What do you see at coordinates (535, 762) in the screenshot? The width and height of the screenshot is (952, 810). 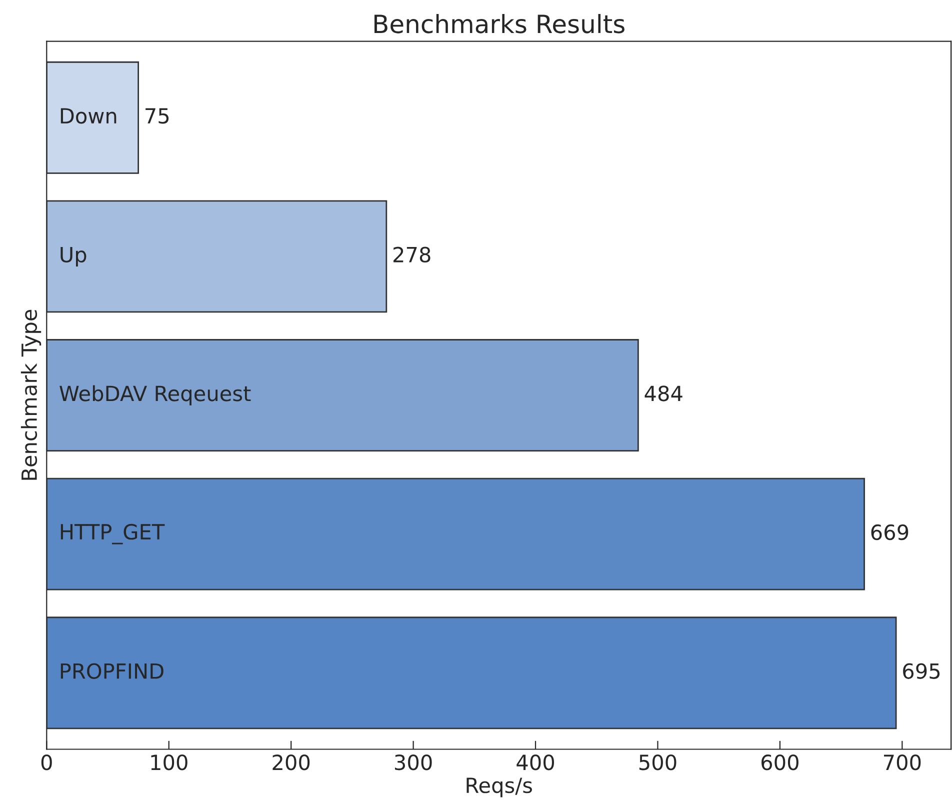 I see `x-tick-label: 400` at bounding box center [535, 762].